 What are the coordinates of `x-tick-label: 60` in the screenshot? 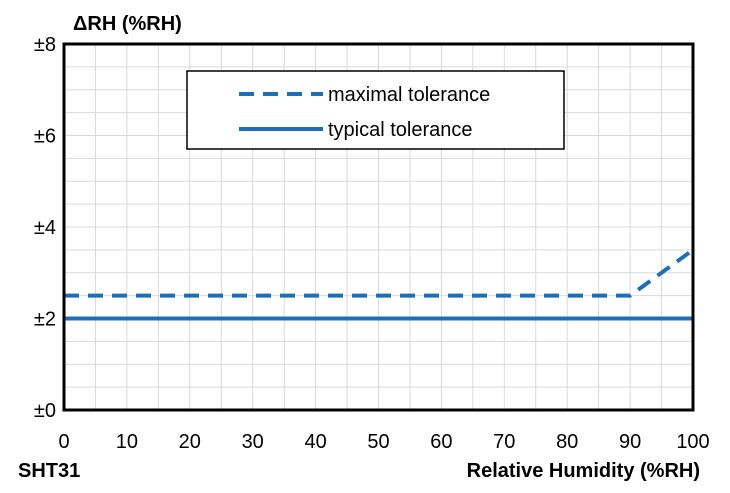 It's located at (441, 442).